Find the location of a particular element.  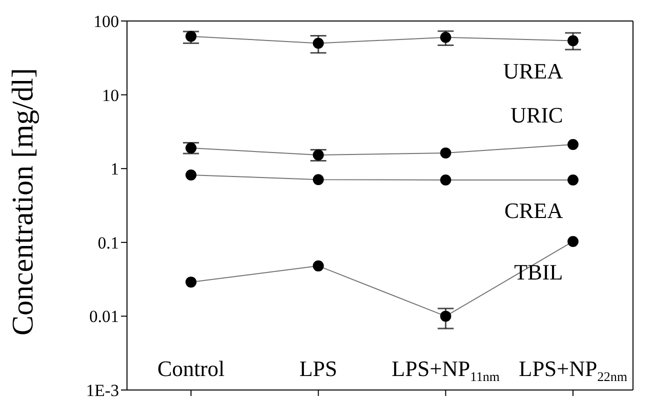

series-label: URIC is located at coordinates (536, 115).